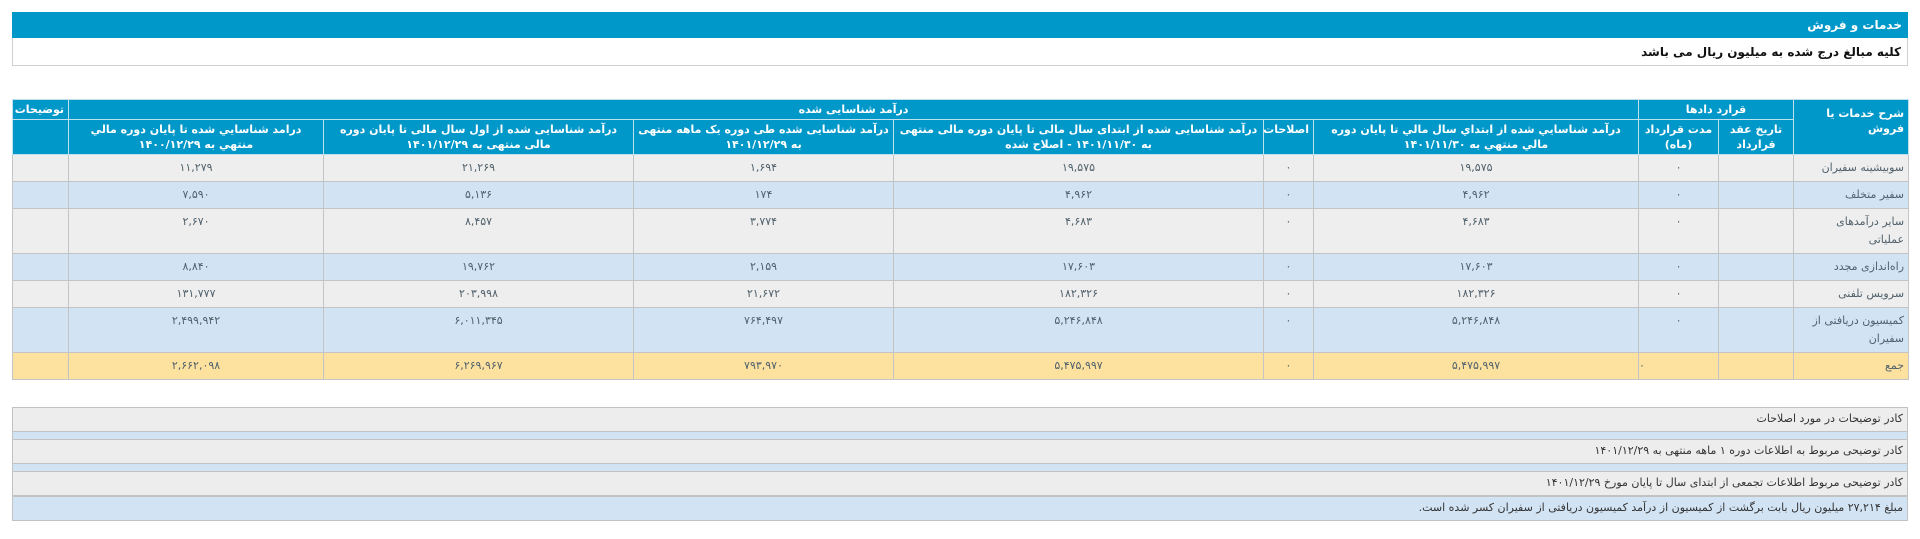  Describe the element at coordinates (1079, 267) in the screenshot. I see `cell-revenue-ytd-corrected: ۱۷,۶۰۳` at that location.